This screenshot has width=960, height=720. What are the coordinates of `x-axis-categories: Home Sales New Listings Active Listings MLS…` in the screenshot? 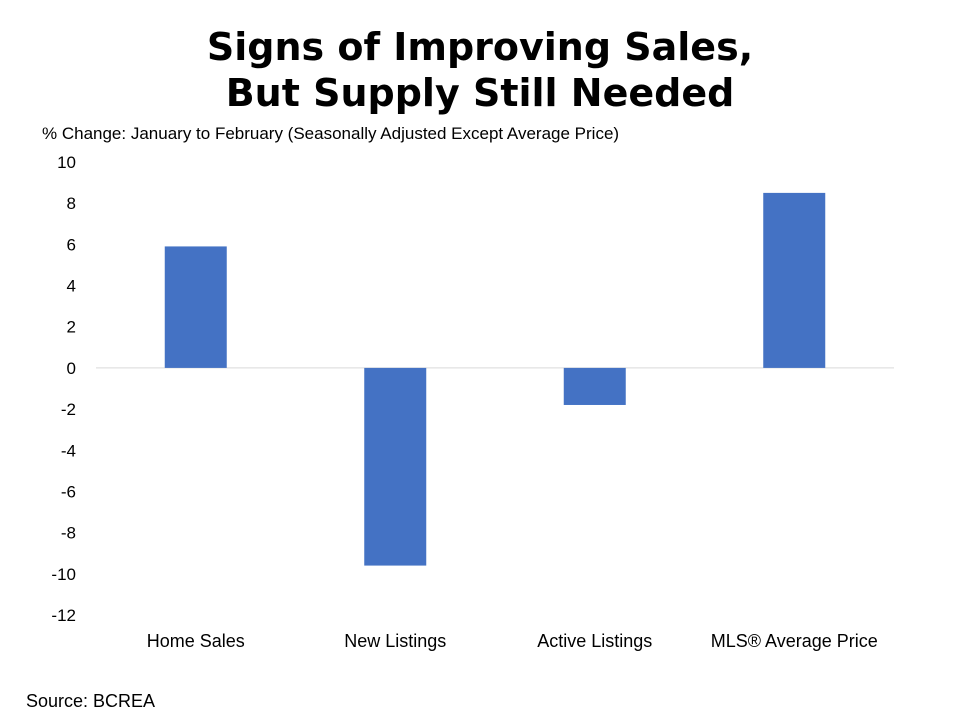 It's located at (512, 641).